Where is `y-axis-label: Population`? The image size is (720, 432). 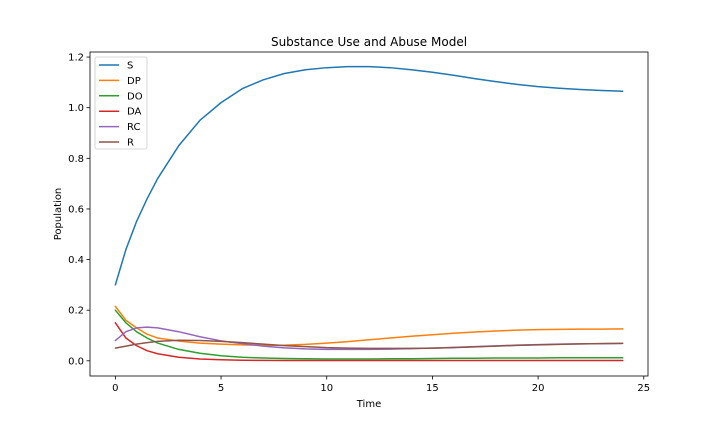
y-axis-label: Population is located at coordinates (58, 214).